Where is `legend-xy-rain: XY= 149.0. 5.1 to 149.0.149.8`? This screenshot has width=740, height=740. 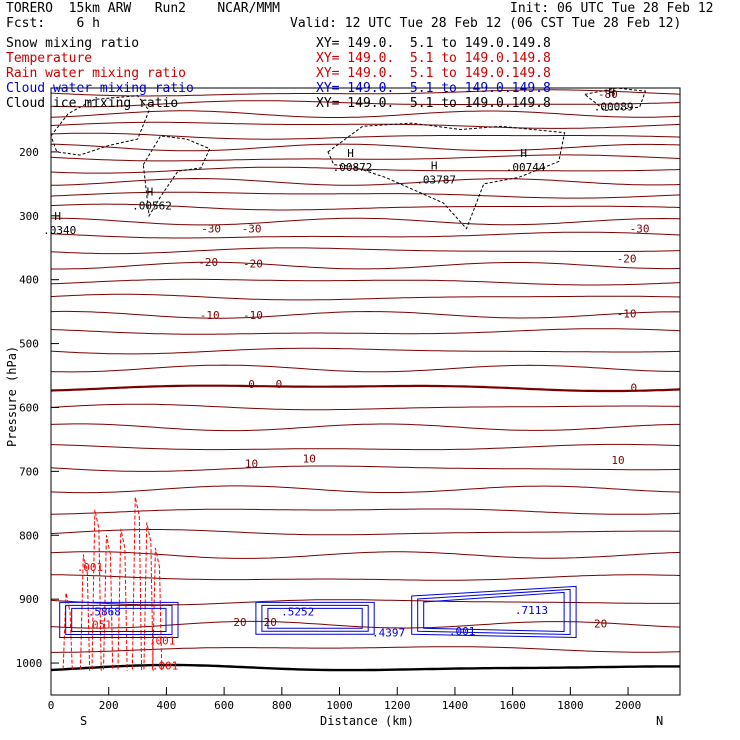 legend-xy-rain: XY= 149.0. 5.1 to 149.0.149.8 is located at coordinates (433, 73).